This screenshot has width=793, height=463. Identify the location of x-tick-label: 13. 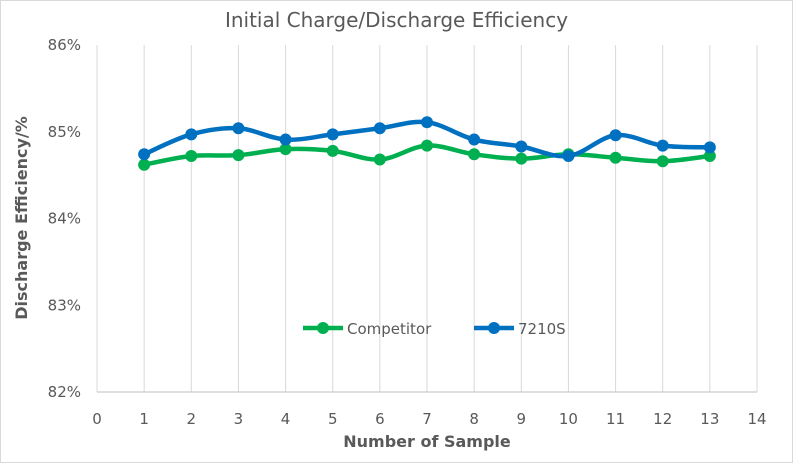
(709, 419).